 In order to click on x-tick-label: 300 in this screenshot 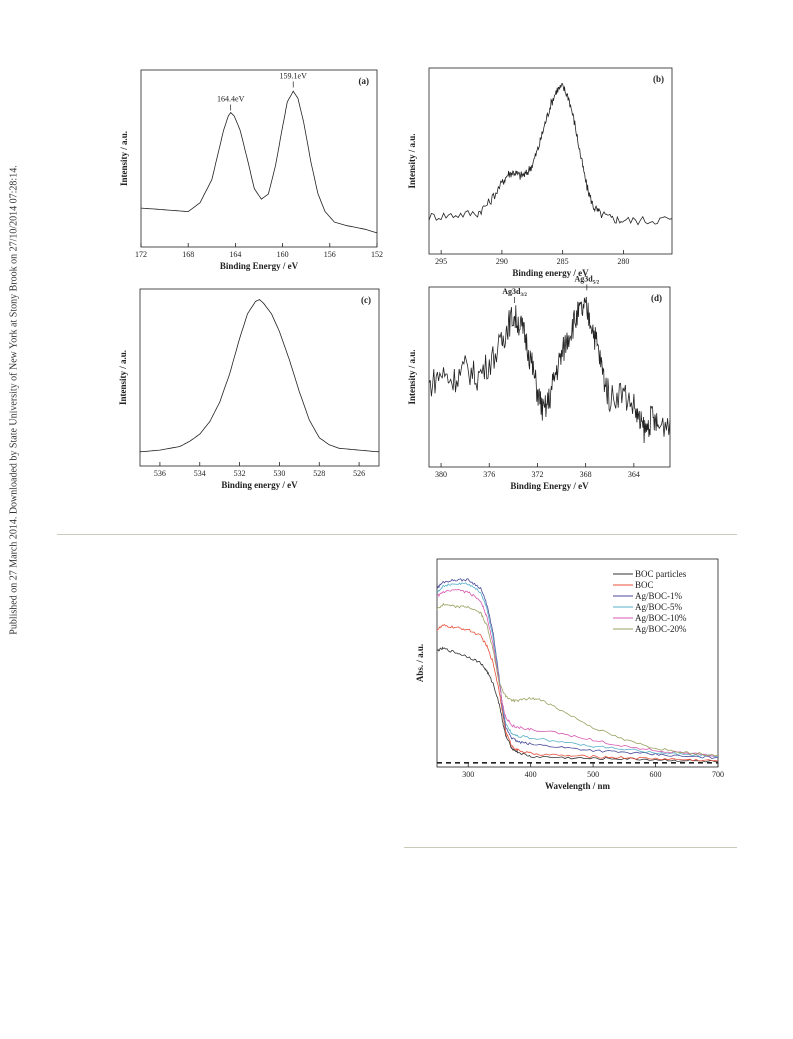, I will do `click(468, 774)`.